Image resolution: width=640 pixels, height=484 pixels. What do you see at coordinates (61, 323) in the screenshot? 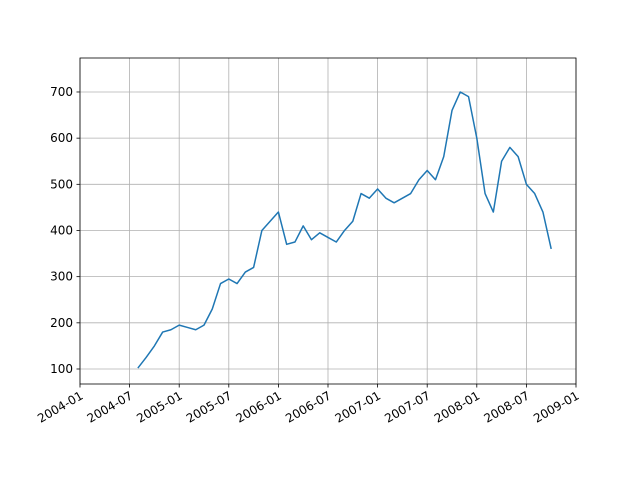
I see `y-tick-label: 200` at bounding box center [61, 323].